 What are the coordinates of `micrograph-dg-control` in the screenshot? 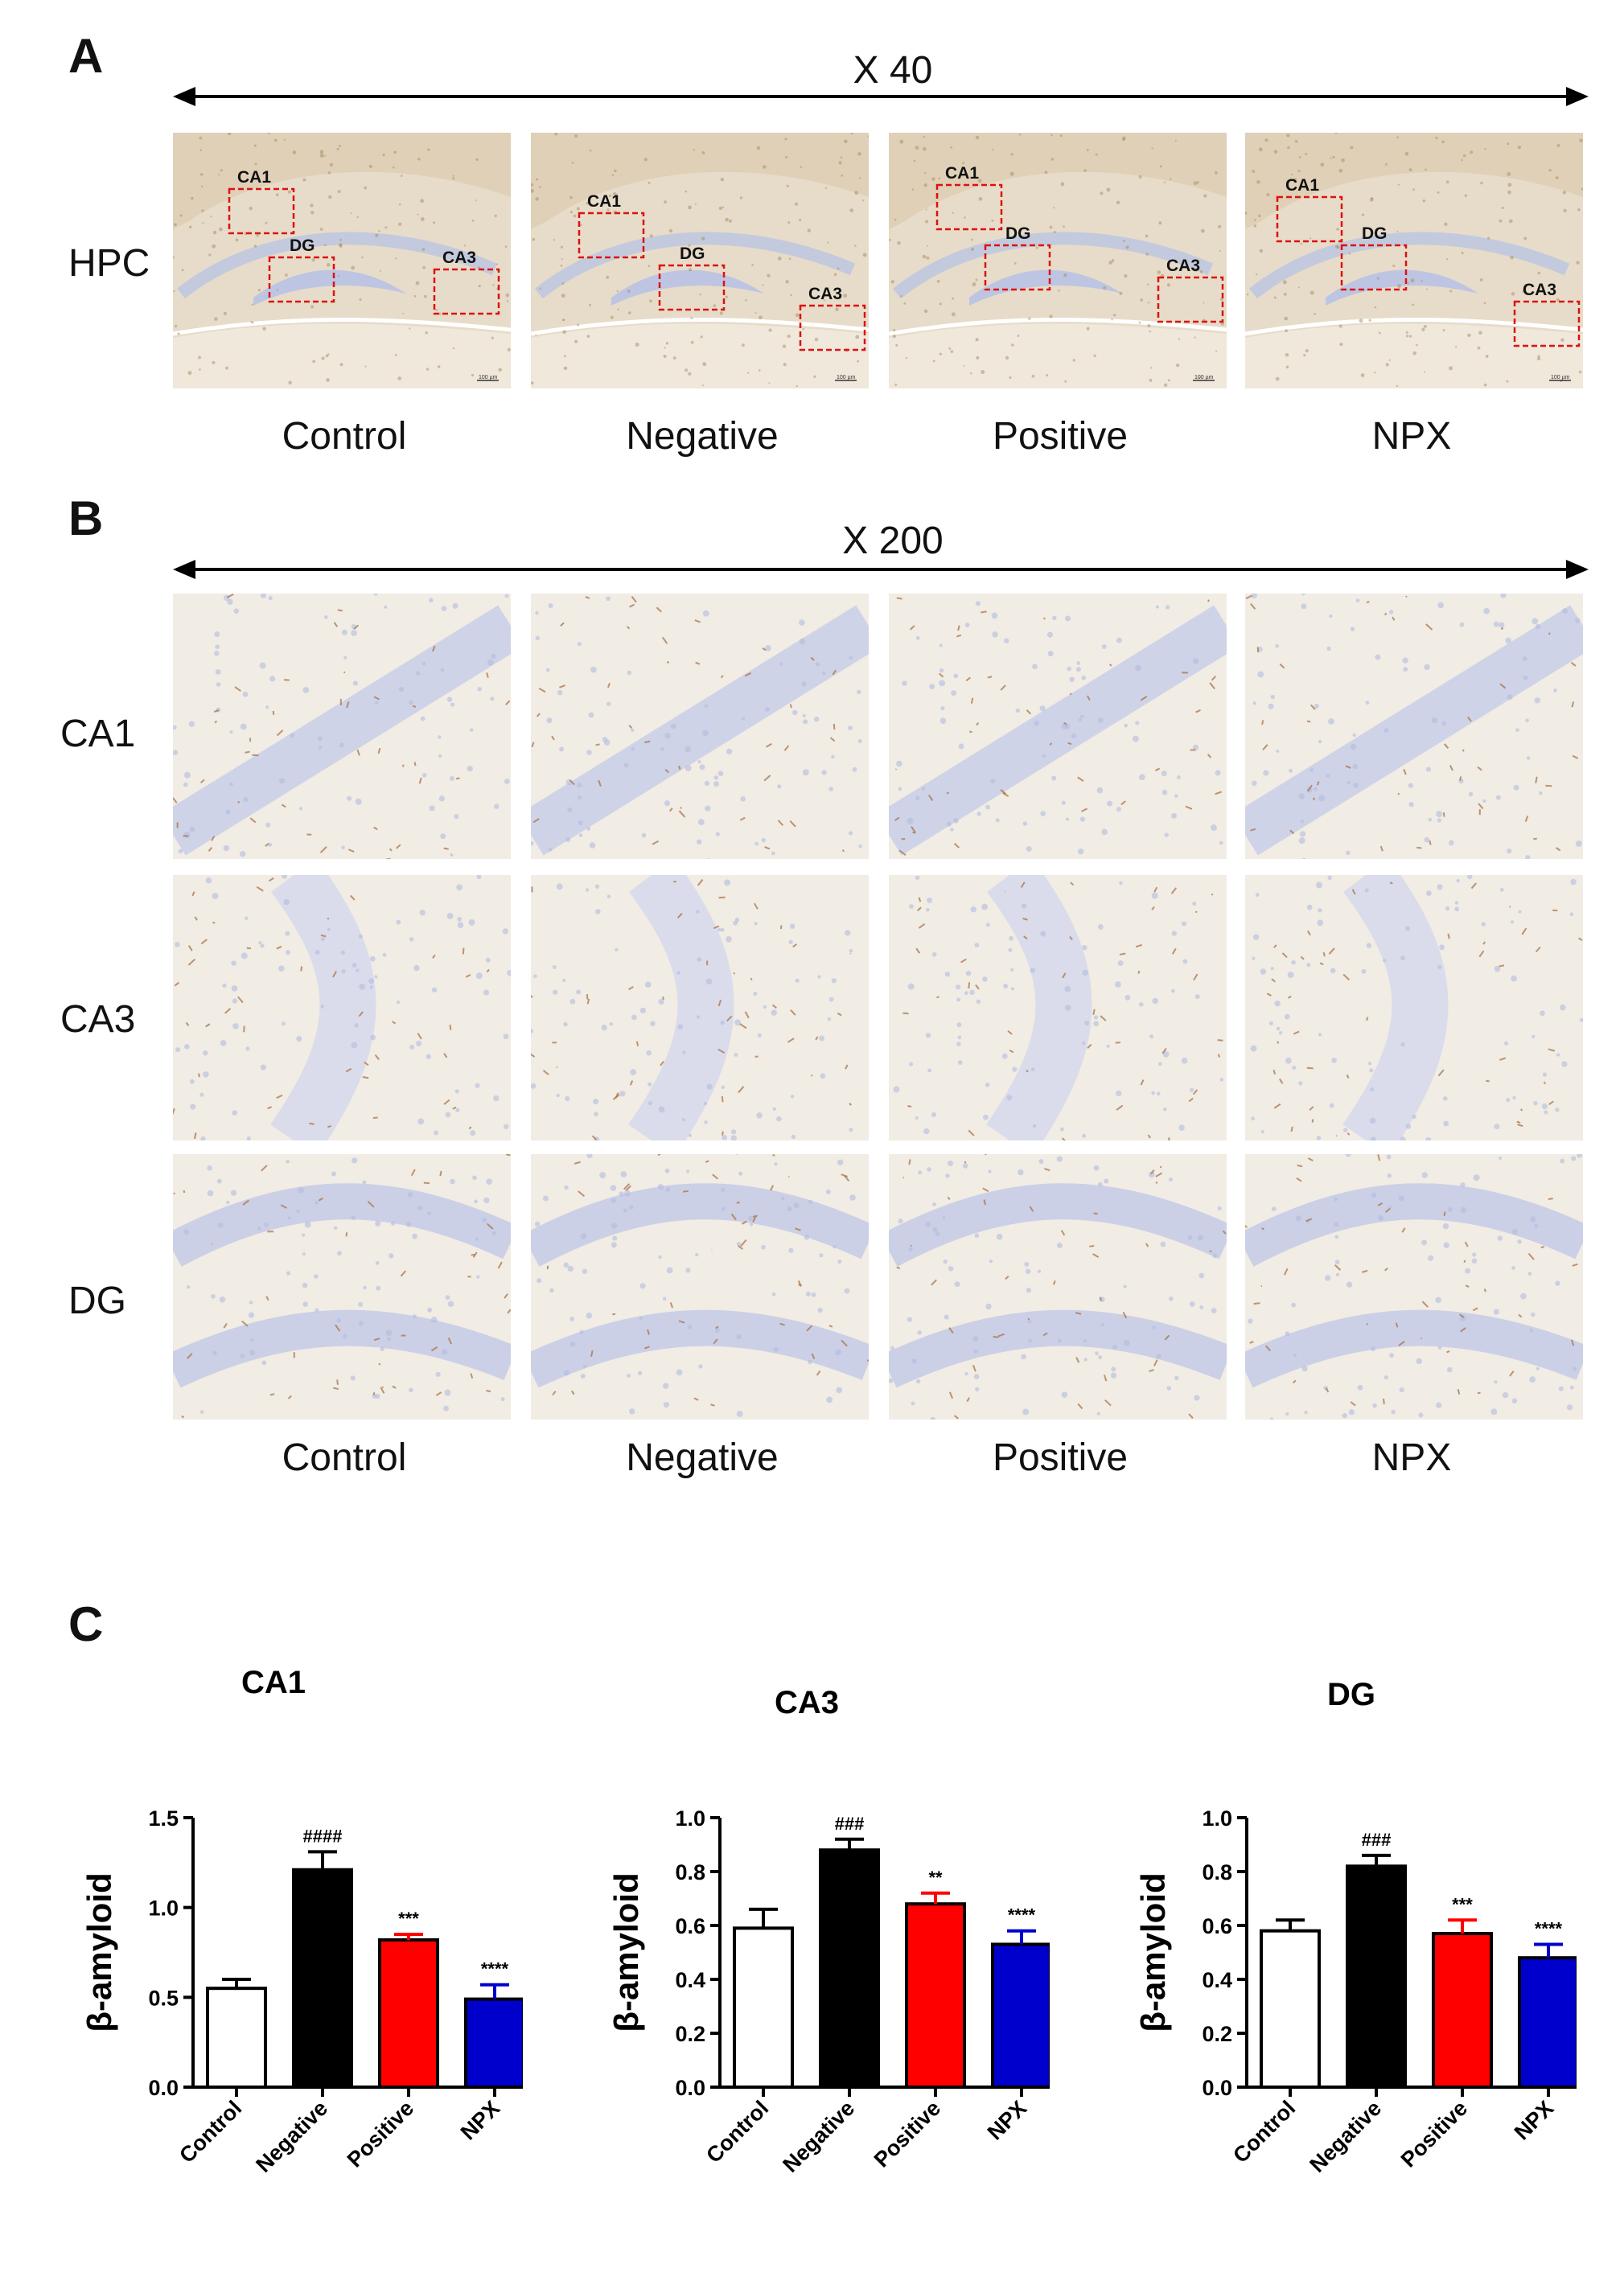 It's located at (342, 1287).